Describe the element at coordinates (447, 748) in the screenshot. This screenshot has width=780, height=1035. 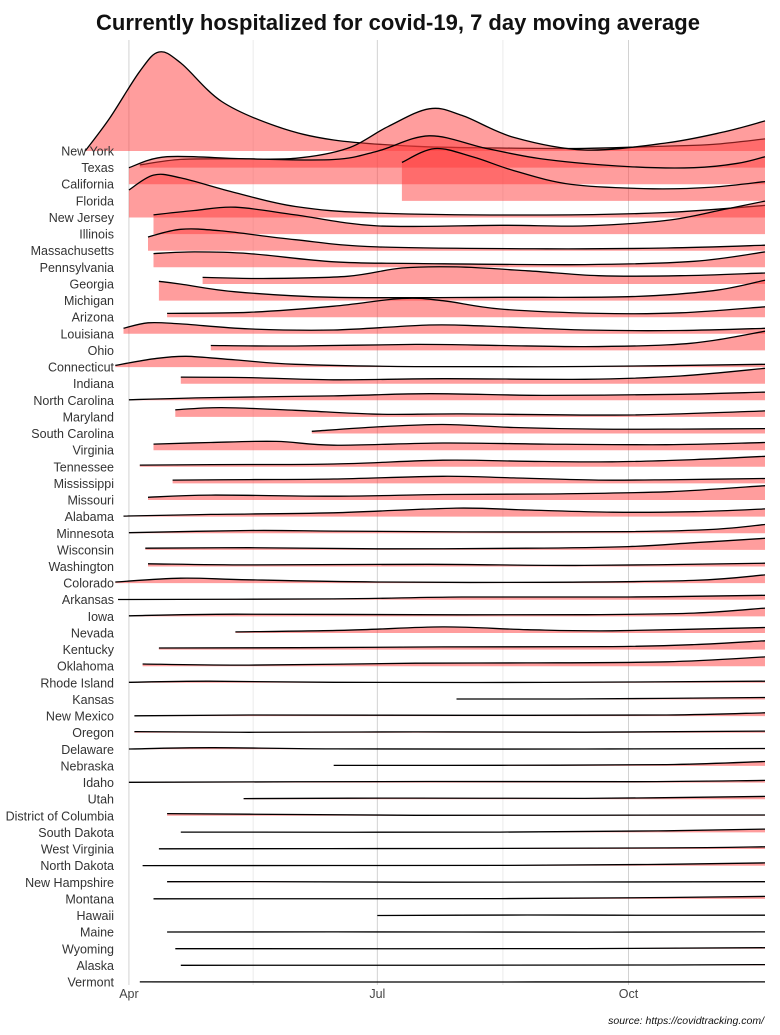
I see `ridge-line-delaware` at that location.